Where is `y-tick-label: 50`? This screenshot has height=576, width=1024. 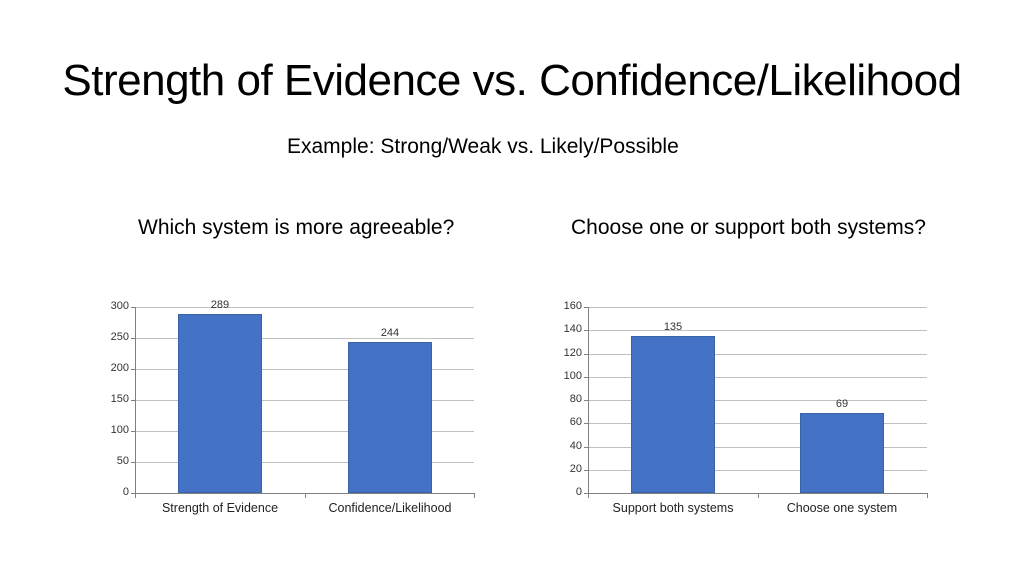 y-tick-label: 50 is located at coordinates (122, 461).